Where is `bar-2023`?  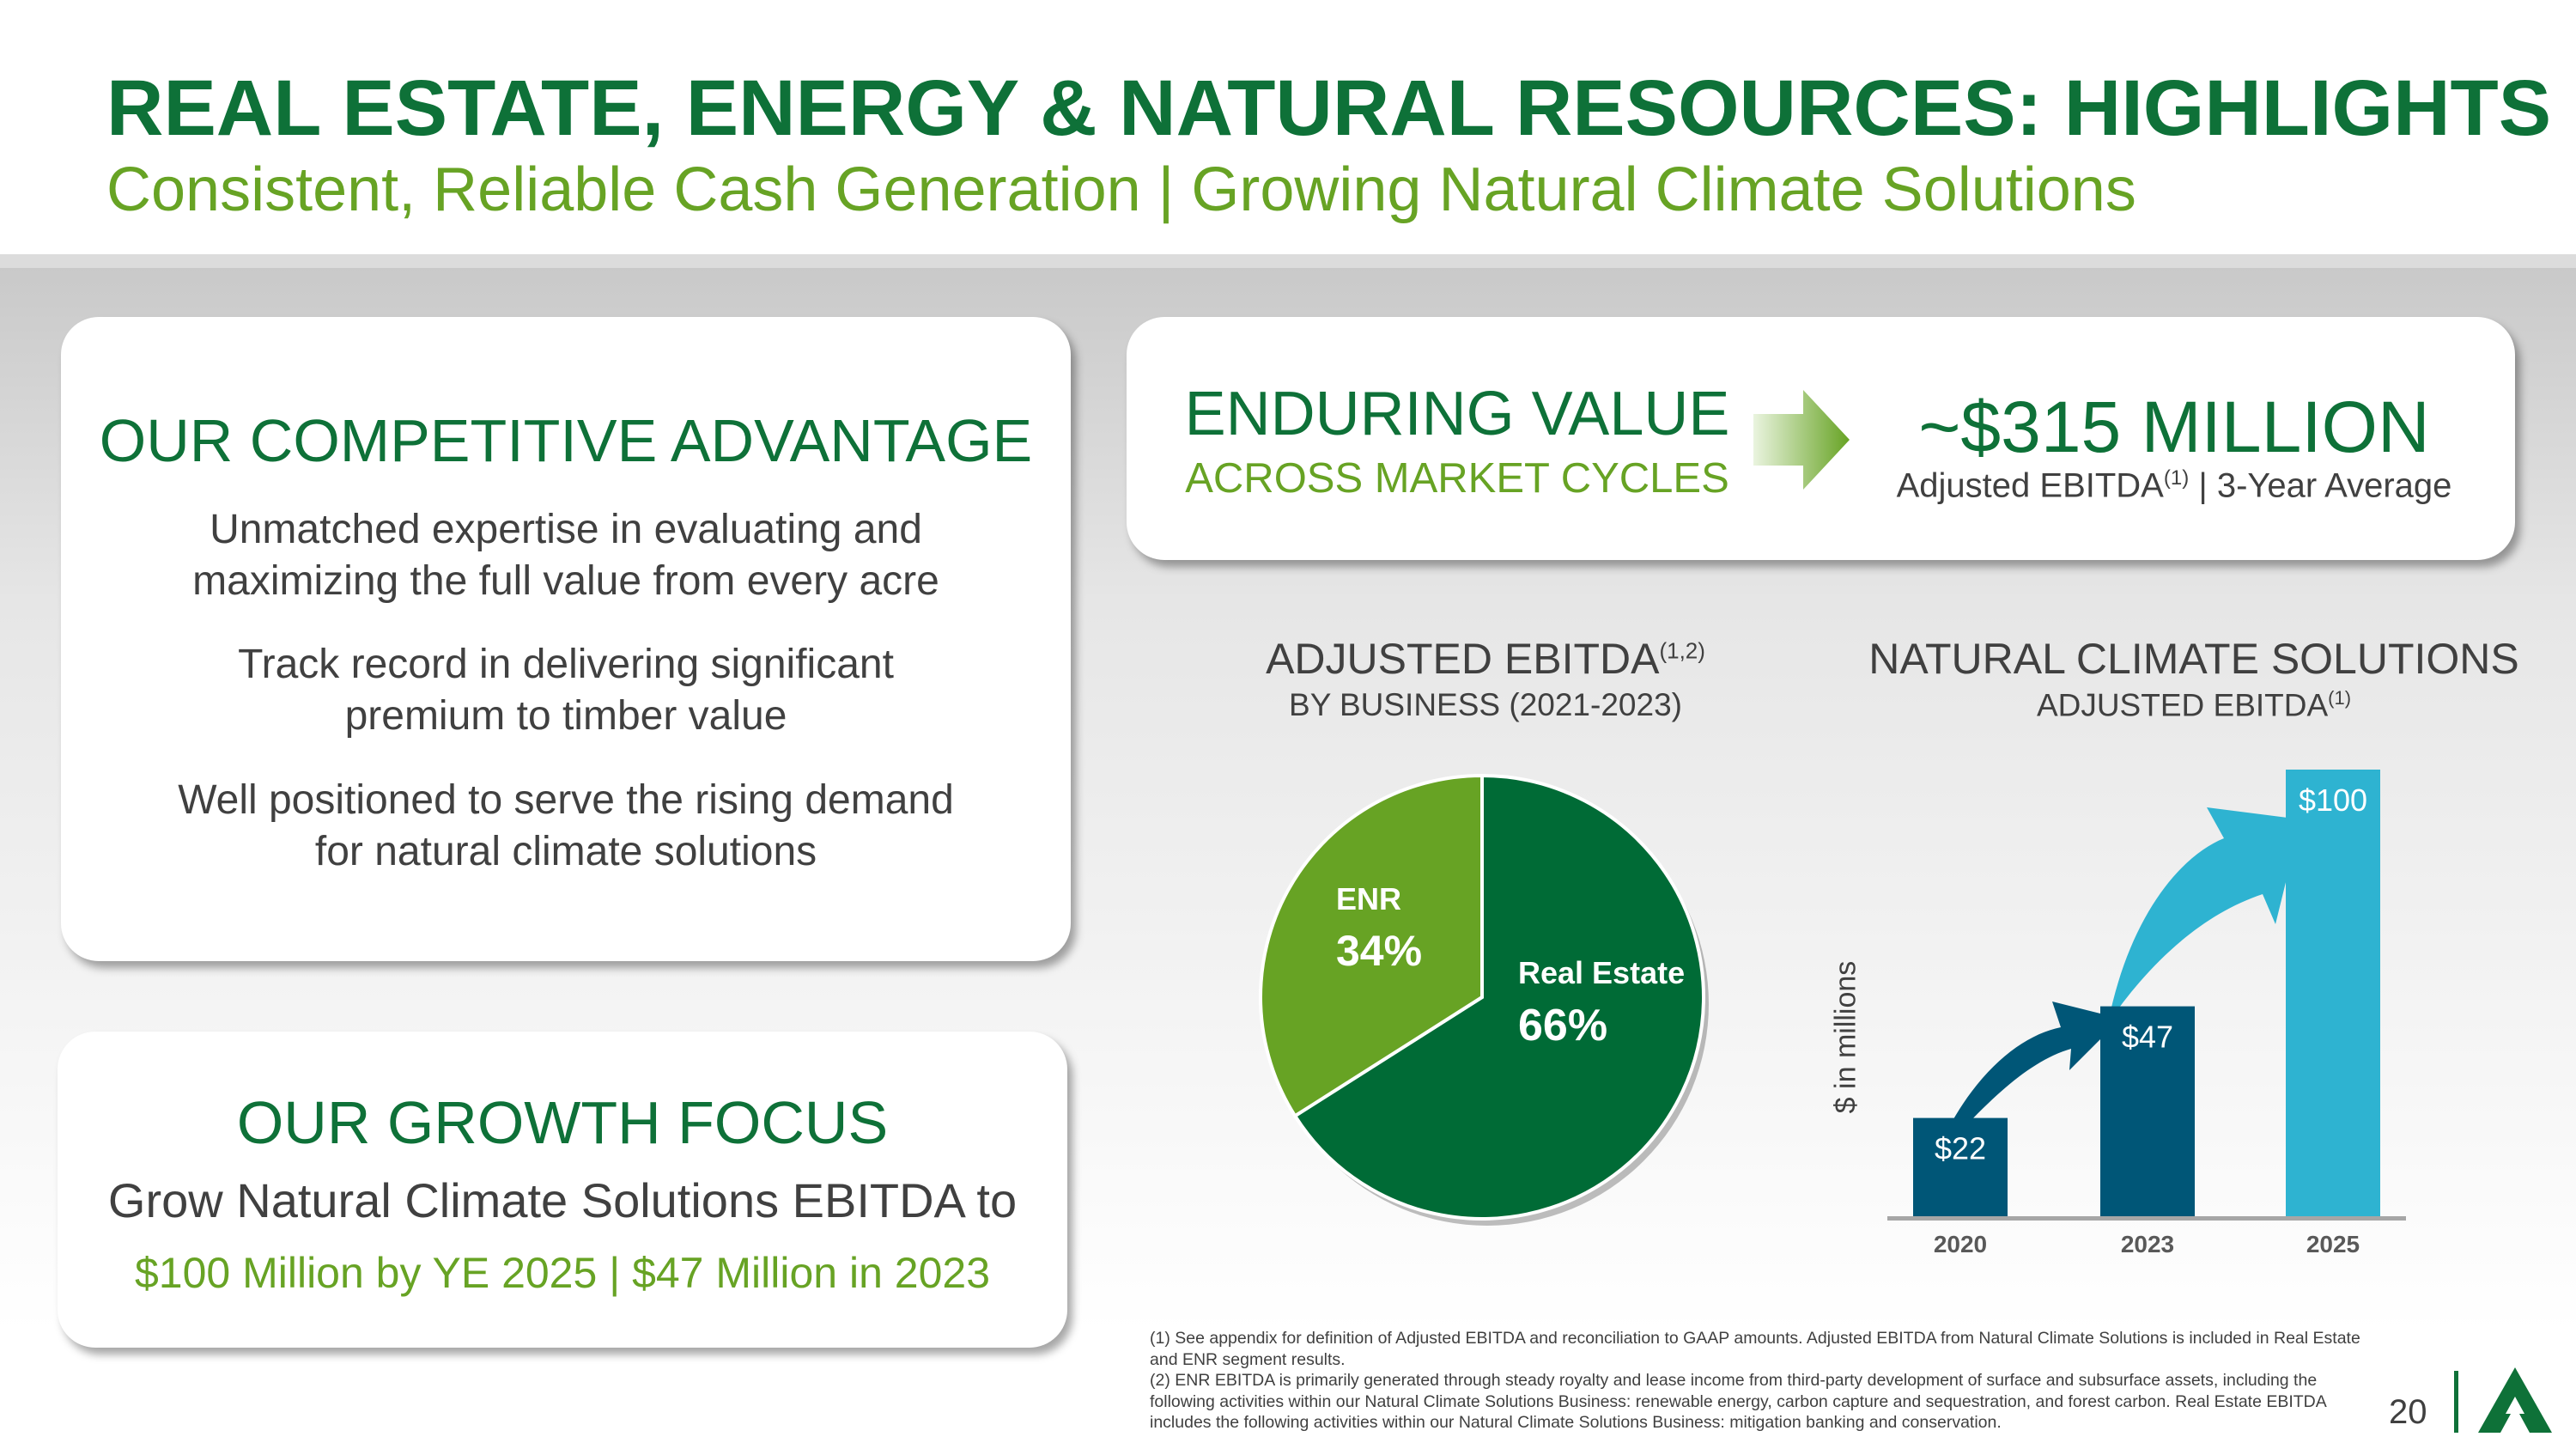 bar-2023 is located at coordinates (2148, 1111).